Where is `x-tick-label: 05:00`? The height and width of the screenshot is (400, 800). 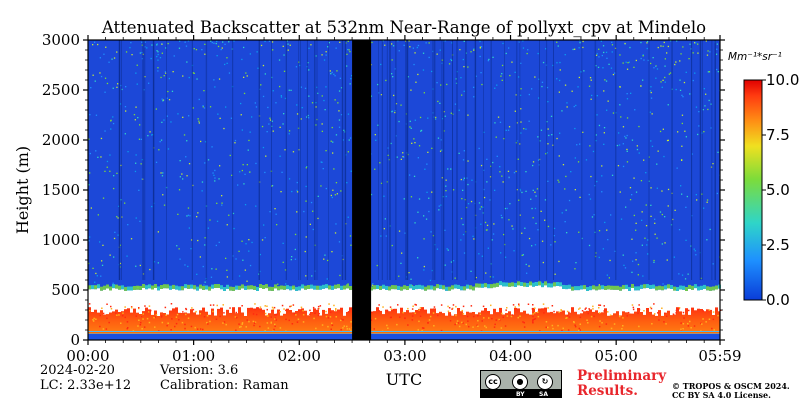
x-tick-label: 05:00 is located at coordinates (616, 356).